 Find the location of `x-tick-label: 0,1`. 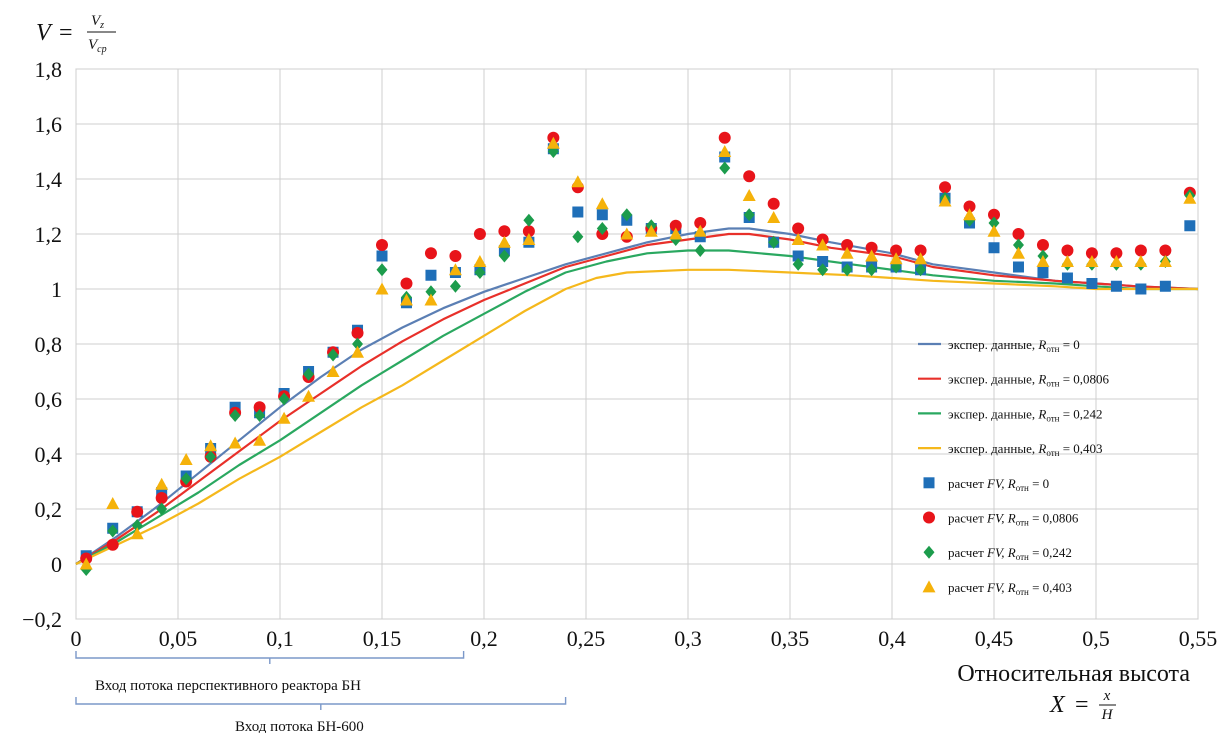

x-tick-label: 0,1 is located at coordinates (280, 638).